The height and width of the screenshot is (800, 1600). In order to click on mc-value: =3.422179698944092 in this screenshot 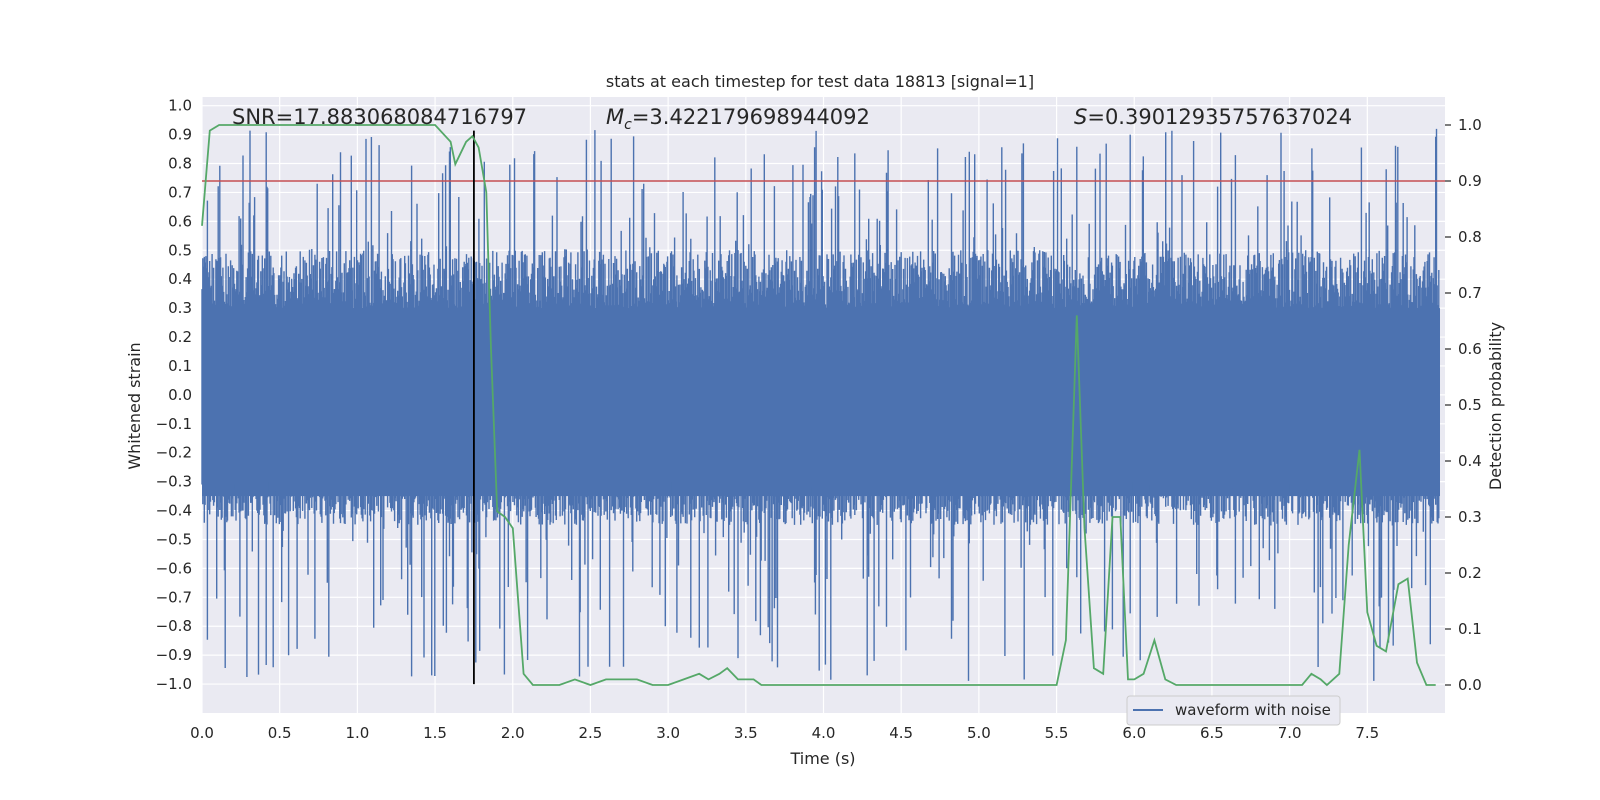, I will do `click(751, 117)`.